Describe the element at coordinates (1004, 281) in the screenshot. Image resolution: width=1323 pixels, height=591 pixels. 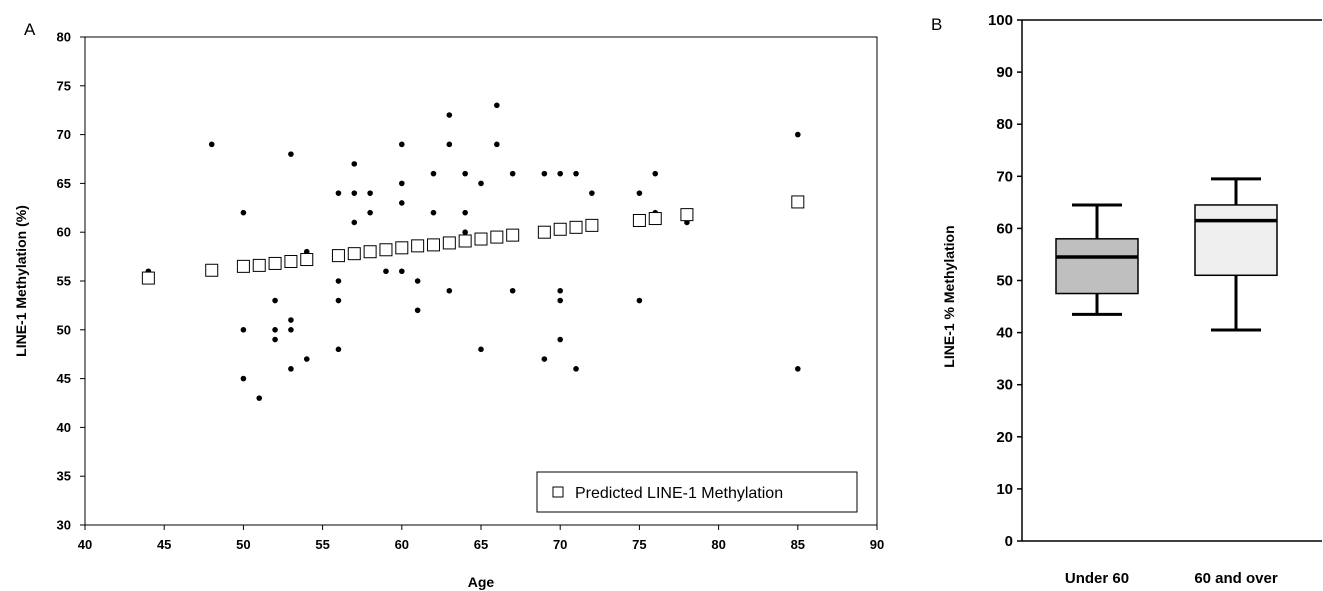
I see `panel-b-y-tick-label: 50` at that location.